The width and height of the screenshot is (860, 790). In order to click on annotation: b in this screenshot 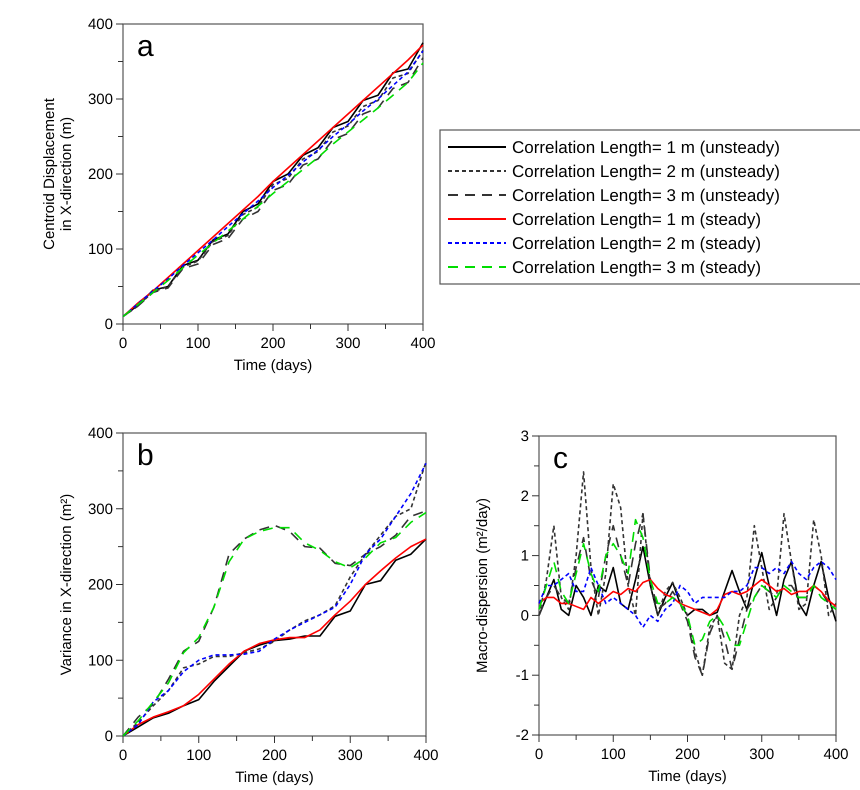, I will do `click(145, 455)`.